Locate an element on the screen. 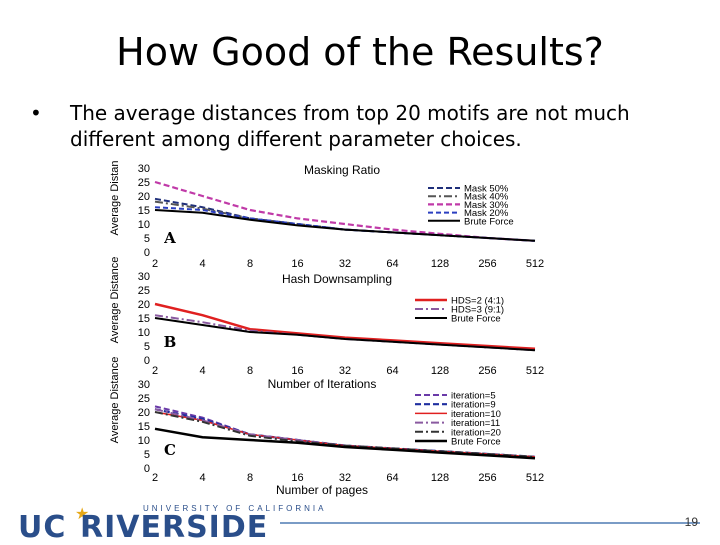 This screenshot has width=720, height=545. panel-label: C is located at coordinates (170, 450).